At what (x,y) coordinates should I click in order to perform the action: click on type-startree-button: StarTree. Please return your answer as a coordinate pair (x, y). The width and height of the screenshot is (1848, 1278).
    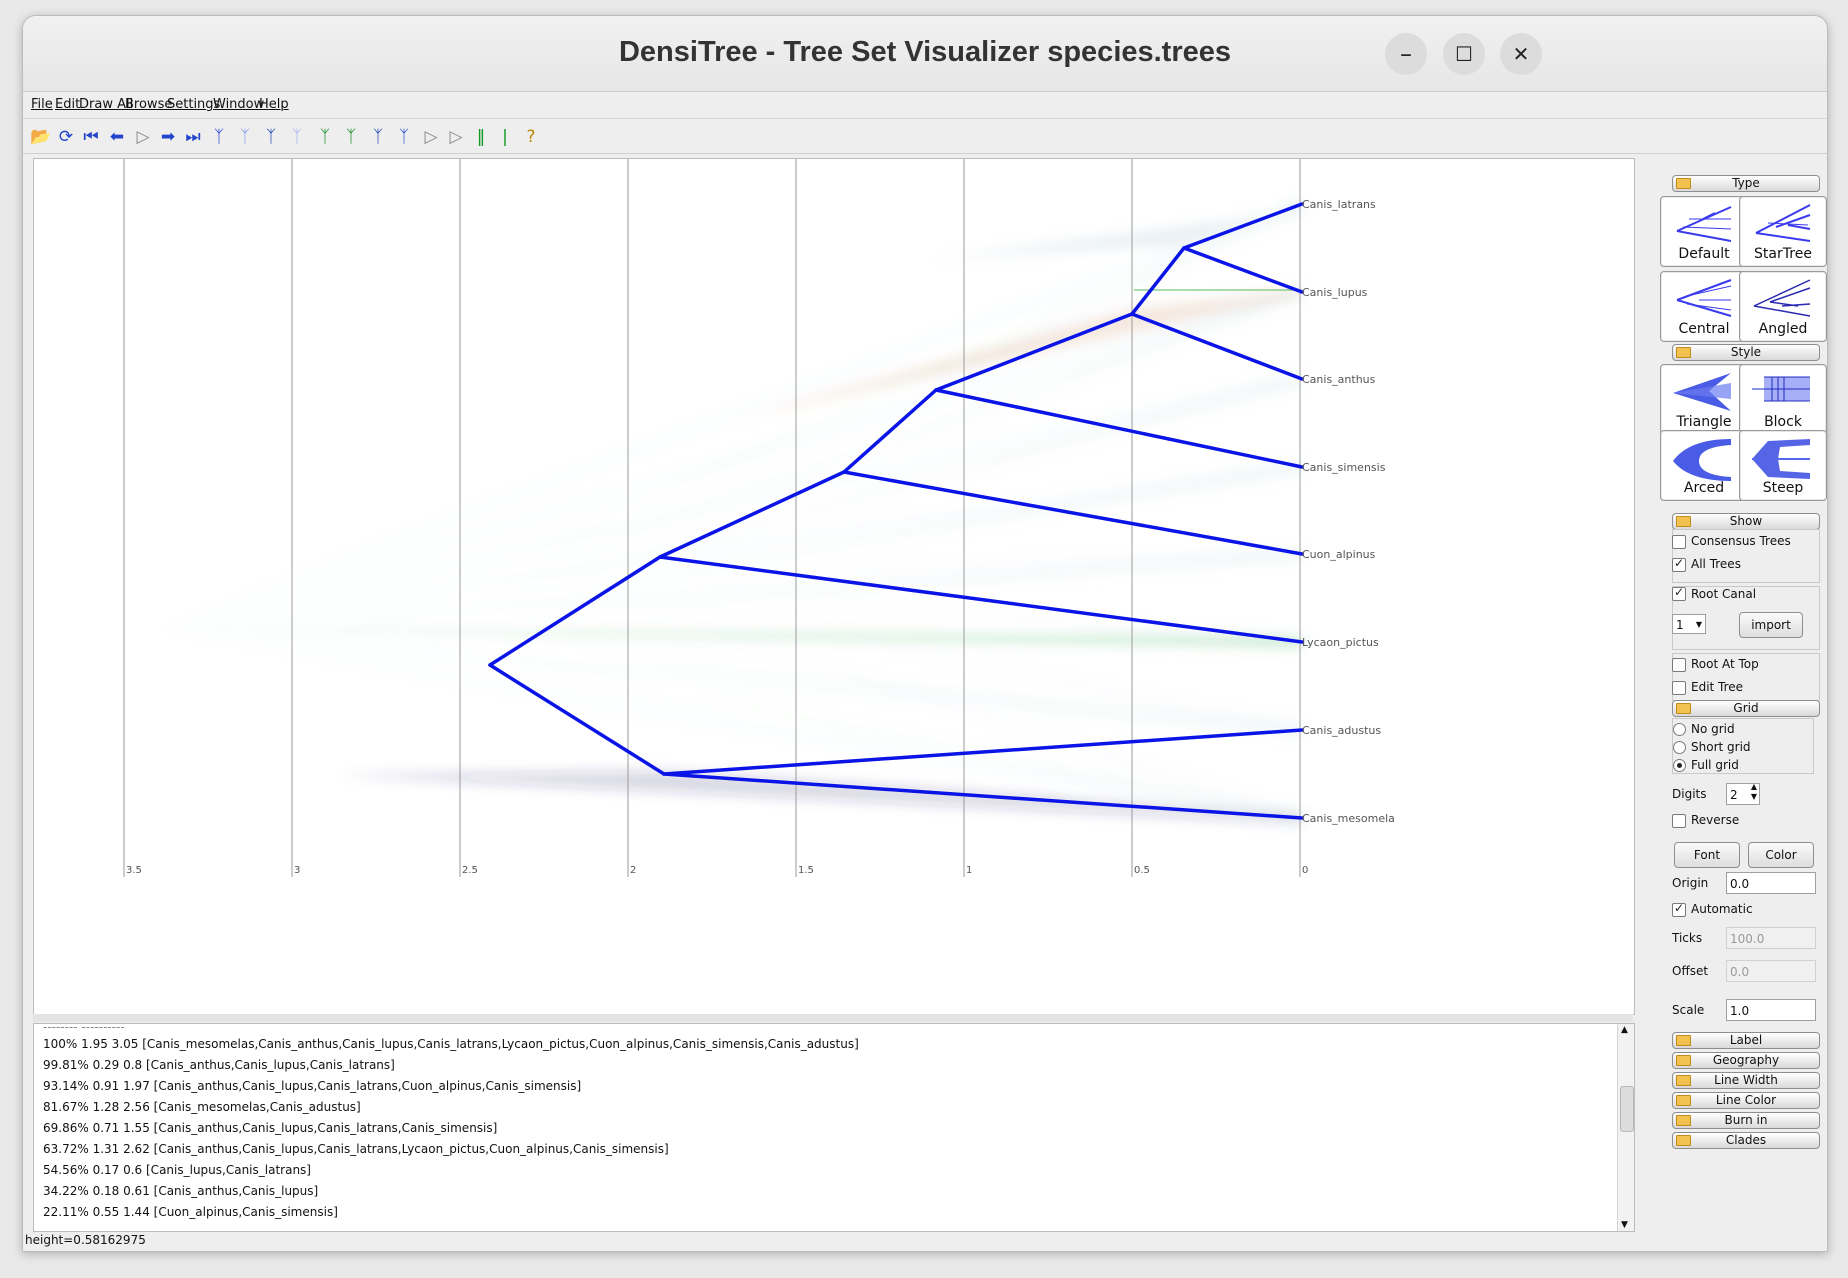
    Looking at the image, I should click on (1783, 231).